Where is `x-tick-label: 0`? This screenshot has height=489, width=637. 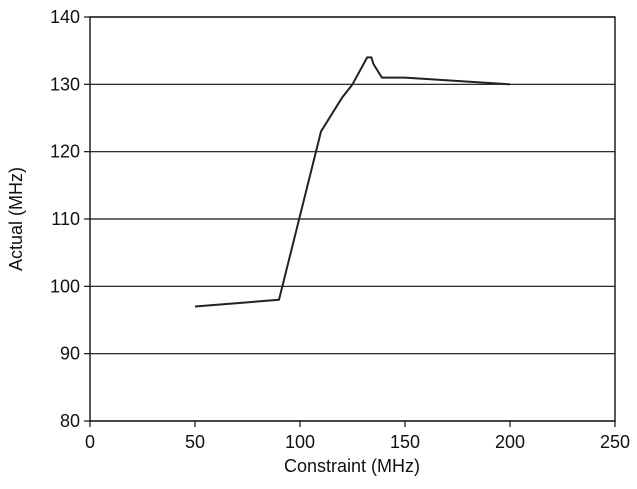
x-tick-label: 0 is located at coordinates (90, 442).